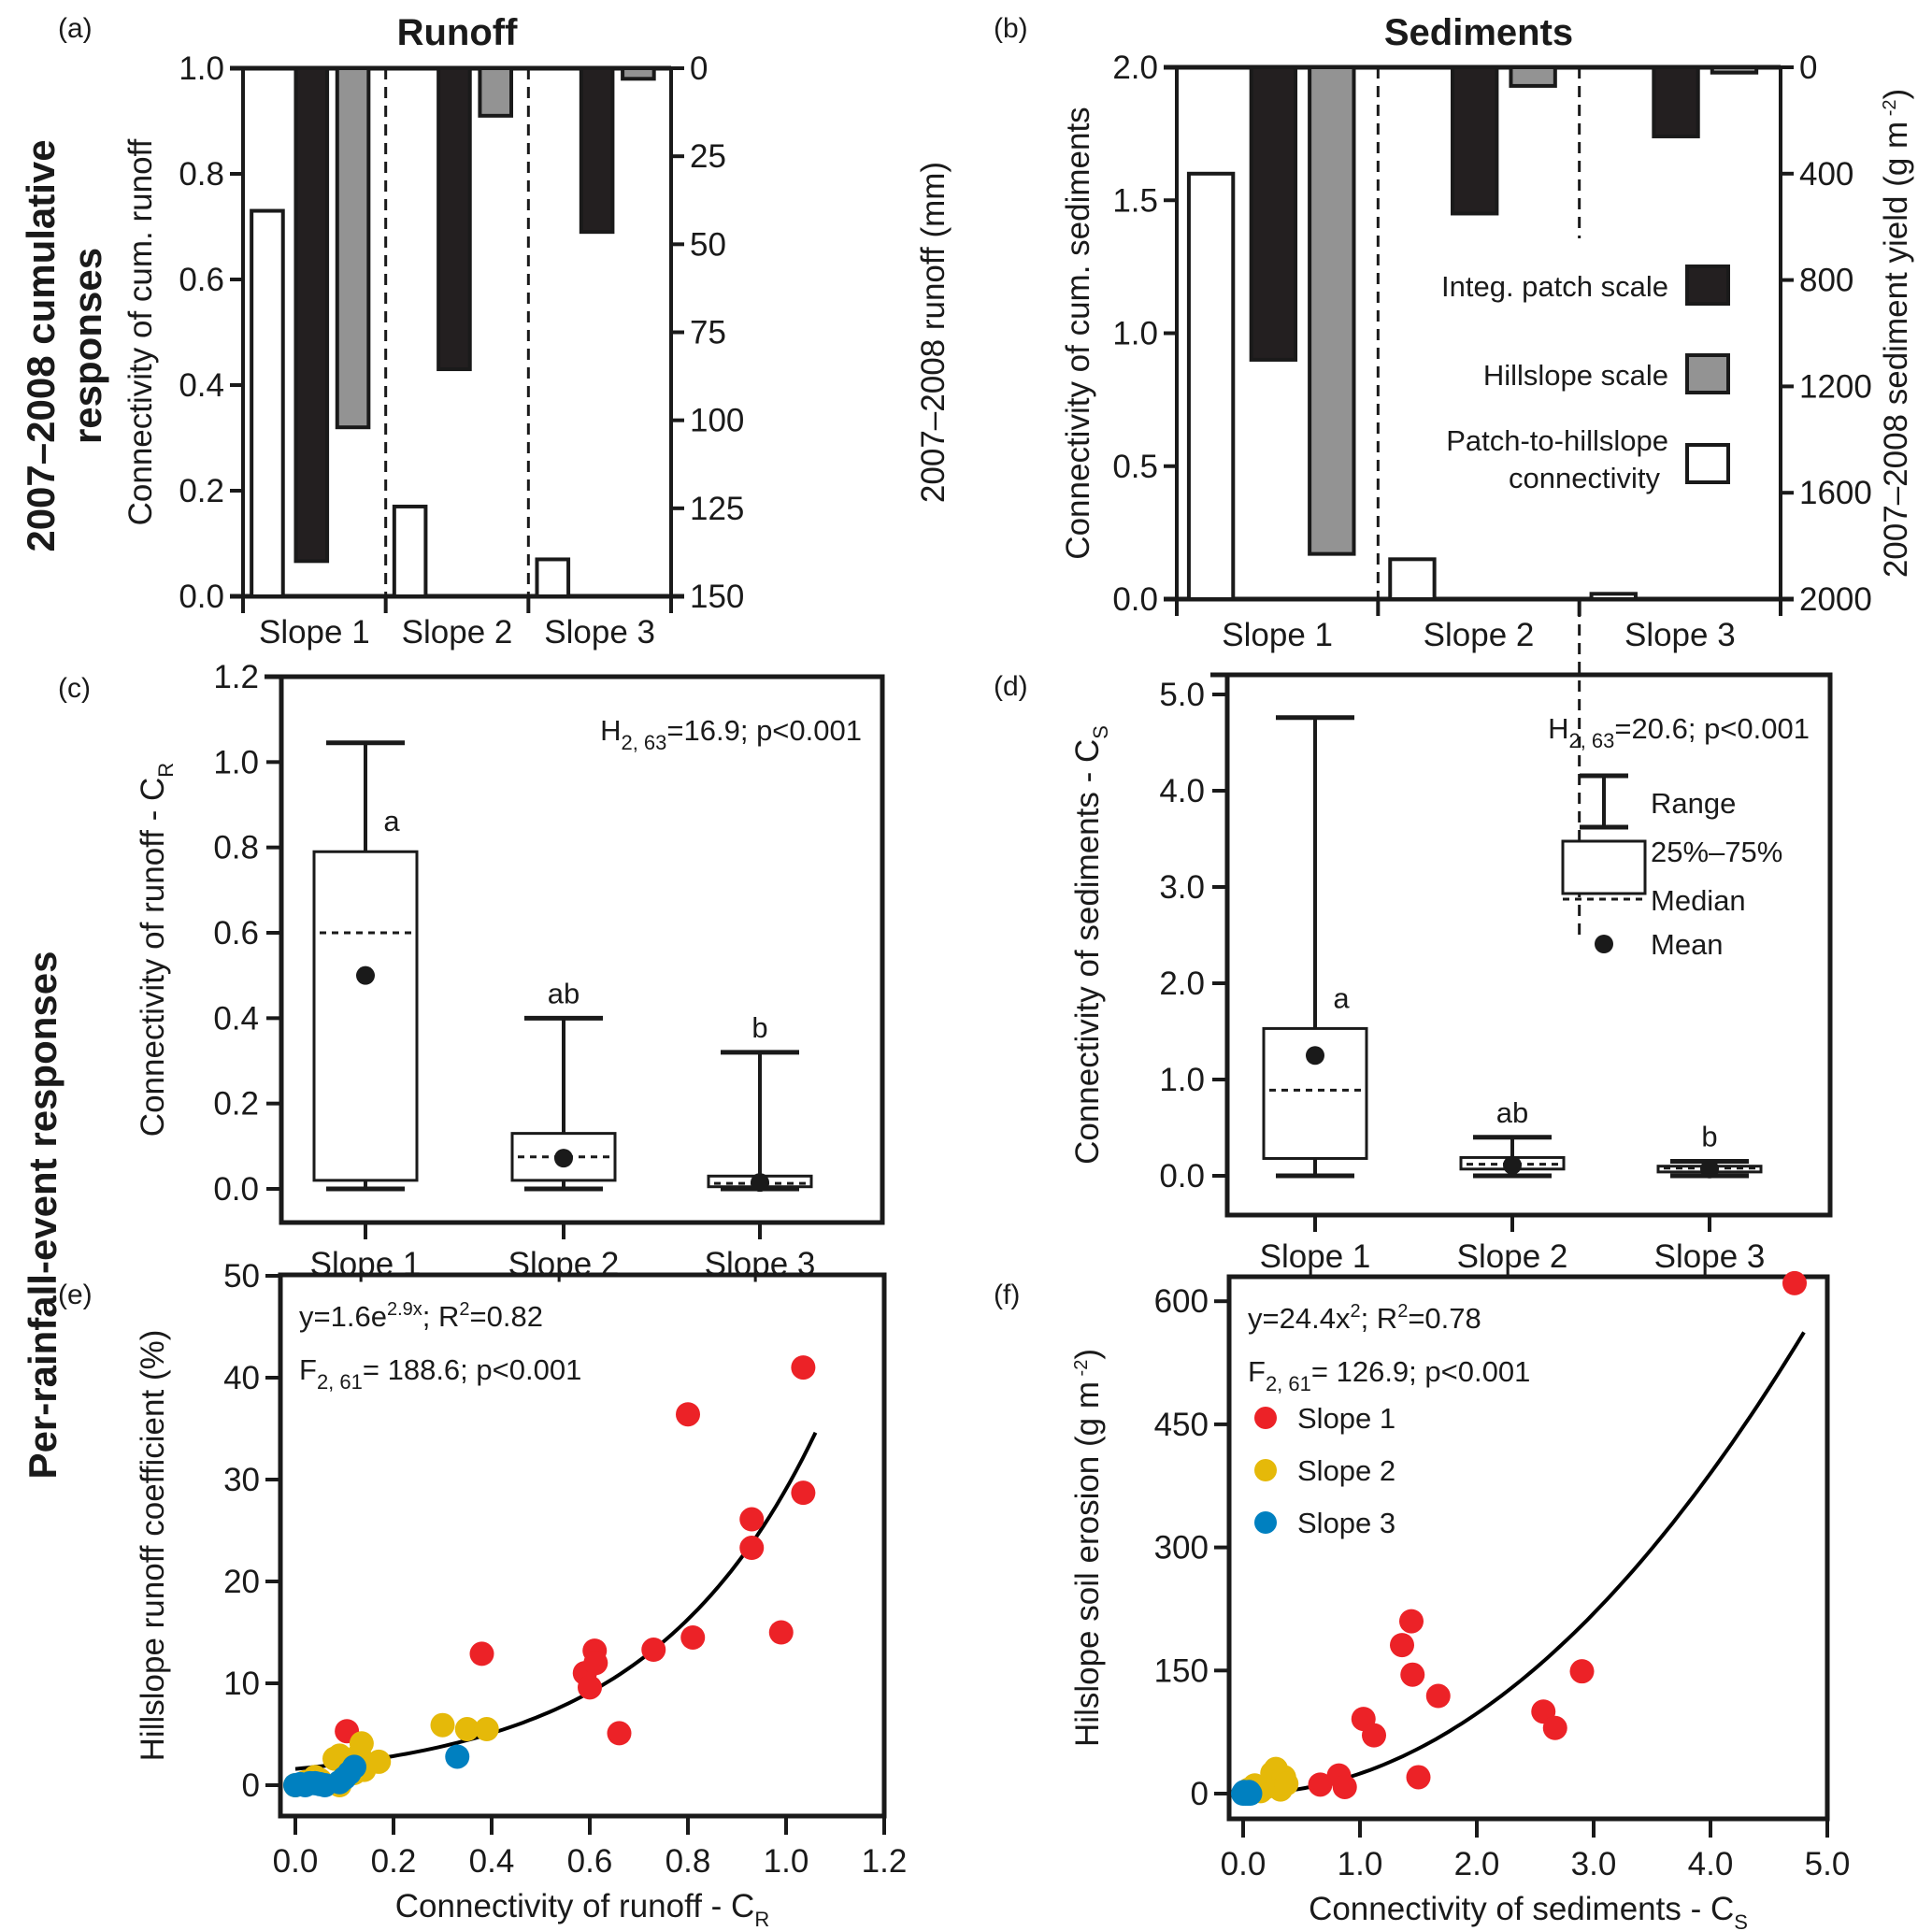 Image resolution: width=1932 pixels, height=1931 pixels. Describe the element at coordinates (153, 1546) in the screenshot. I see `y-axis-label: Hillslope runoff coefficient (%)` at that location.